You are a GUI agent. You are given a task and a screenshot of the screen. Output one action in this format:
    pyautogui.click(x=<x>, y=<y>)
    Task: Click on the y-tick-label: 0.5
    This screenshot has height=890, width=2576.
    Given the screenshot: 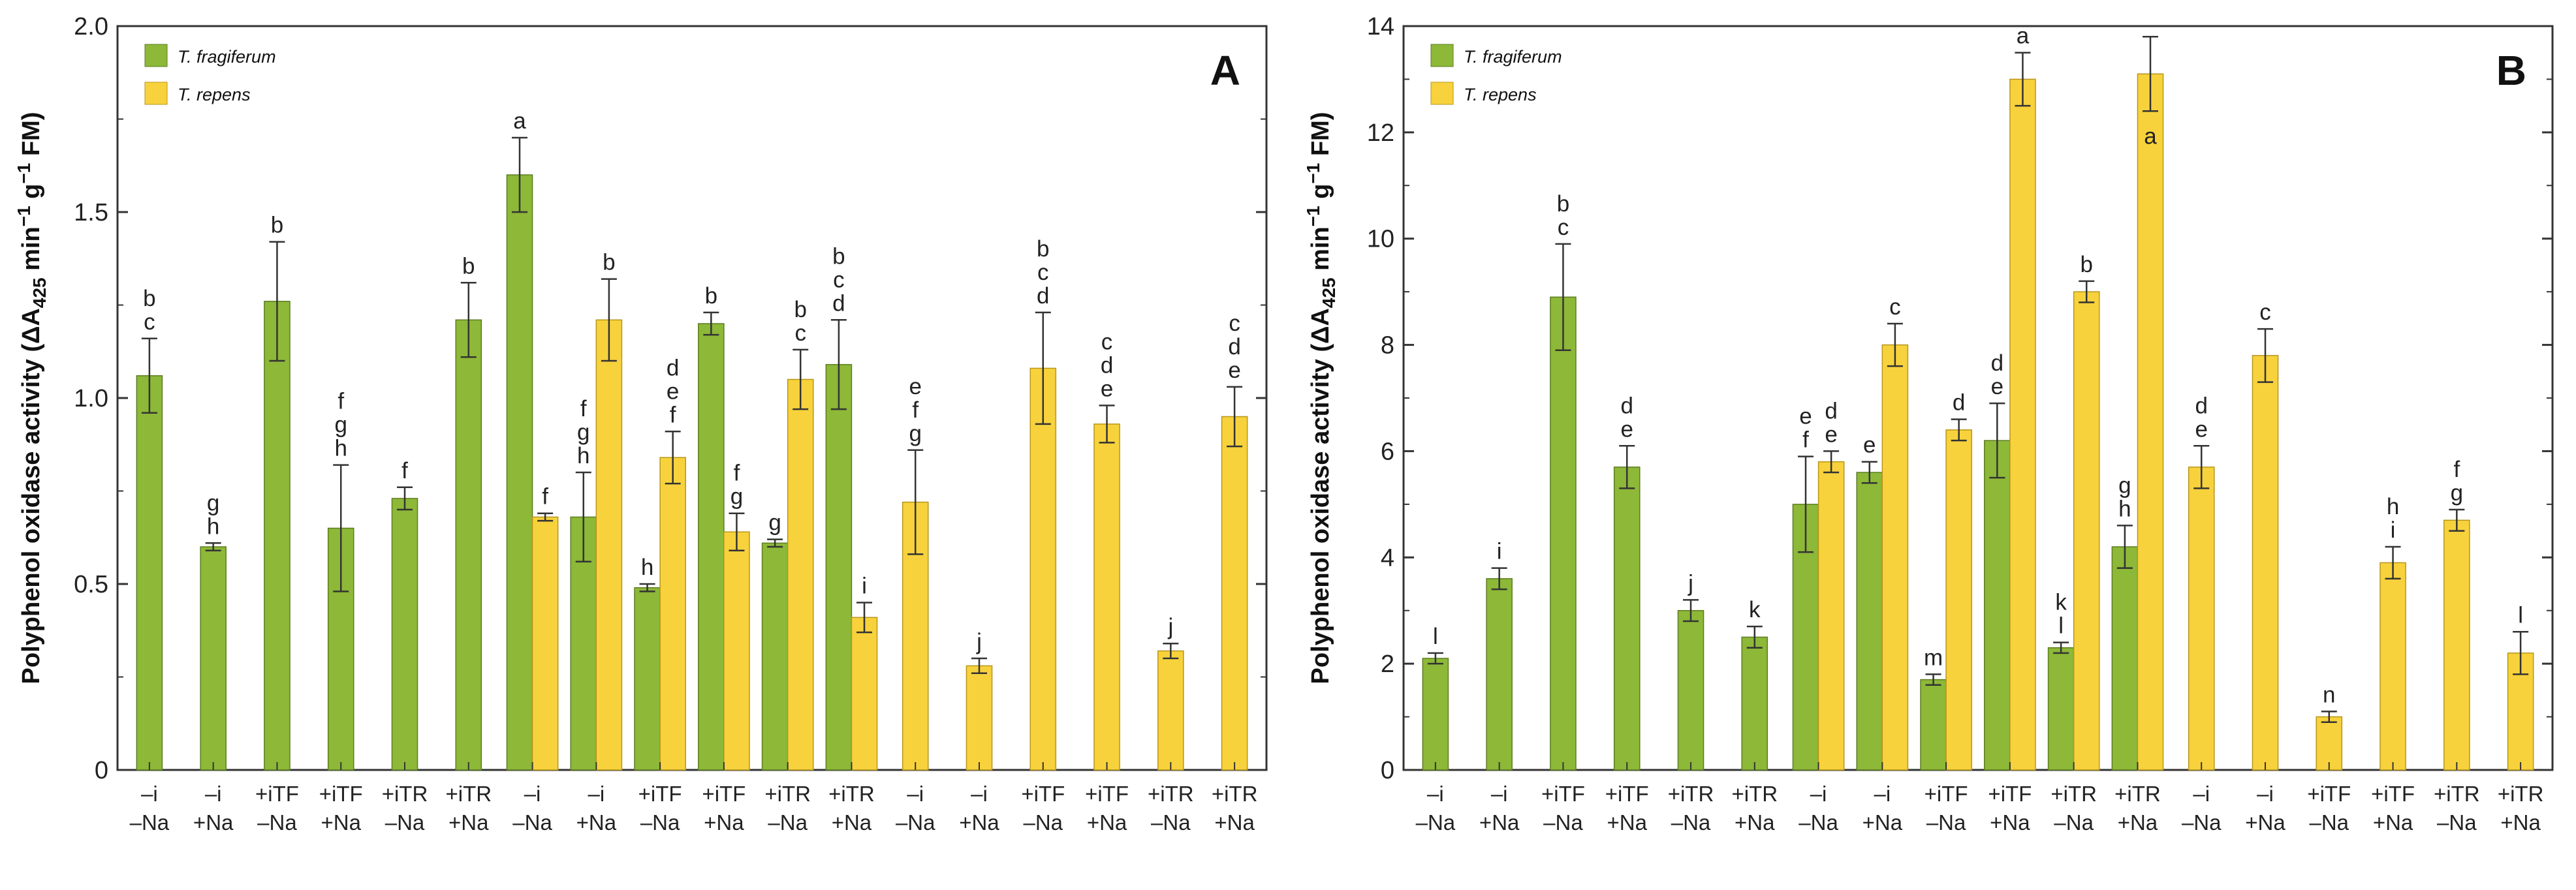 What is the action you would take?
    pyautogui.click(x=91, y=584)
    